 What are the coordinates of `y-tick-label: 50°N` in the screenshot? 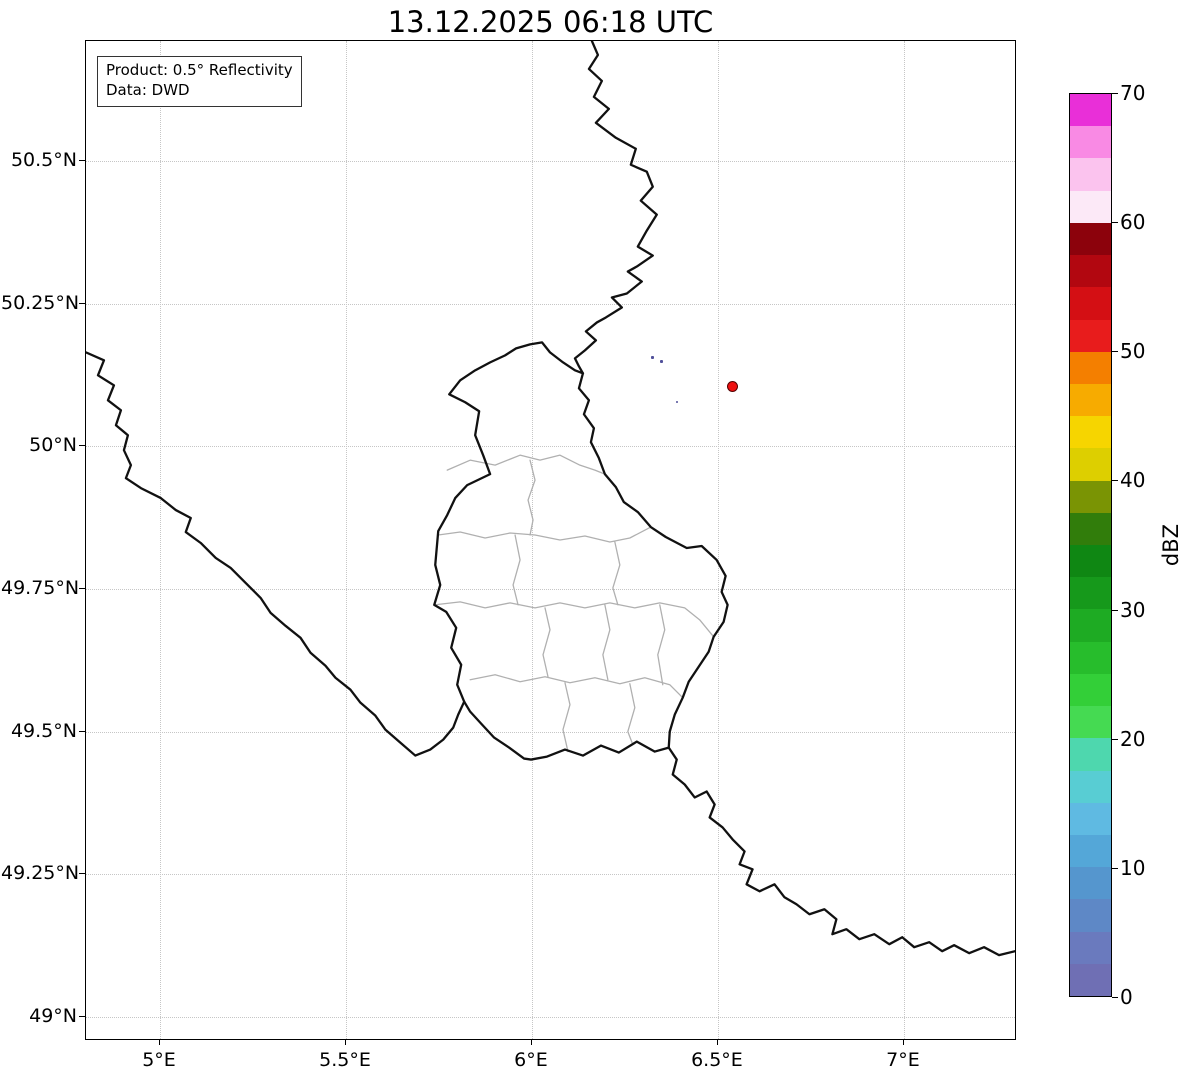 It's located at (53, 445).